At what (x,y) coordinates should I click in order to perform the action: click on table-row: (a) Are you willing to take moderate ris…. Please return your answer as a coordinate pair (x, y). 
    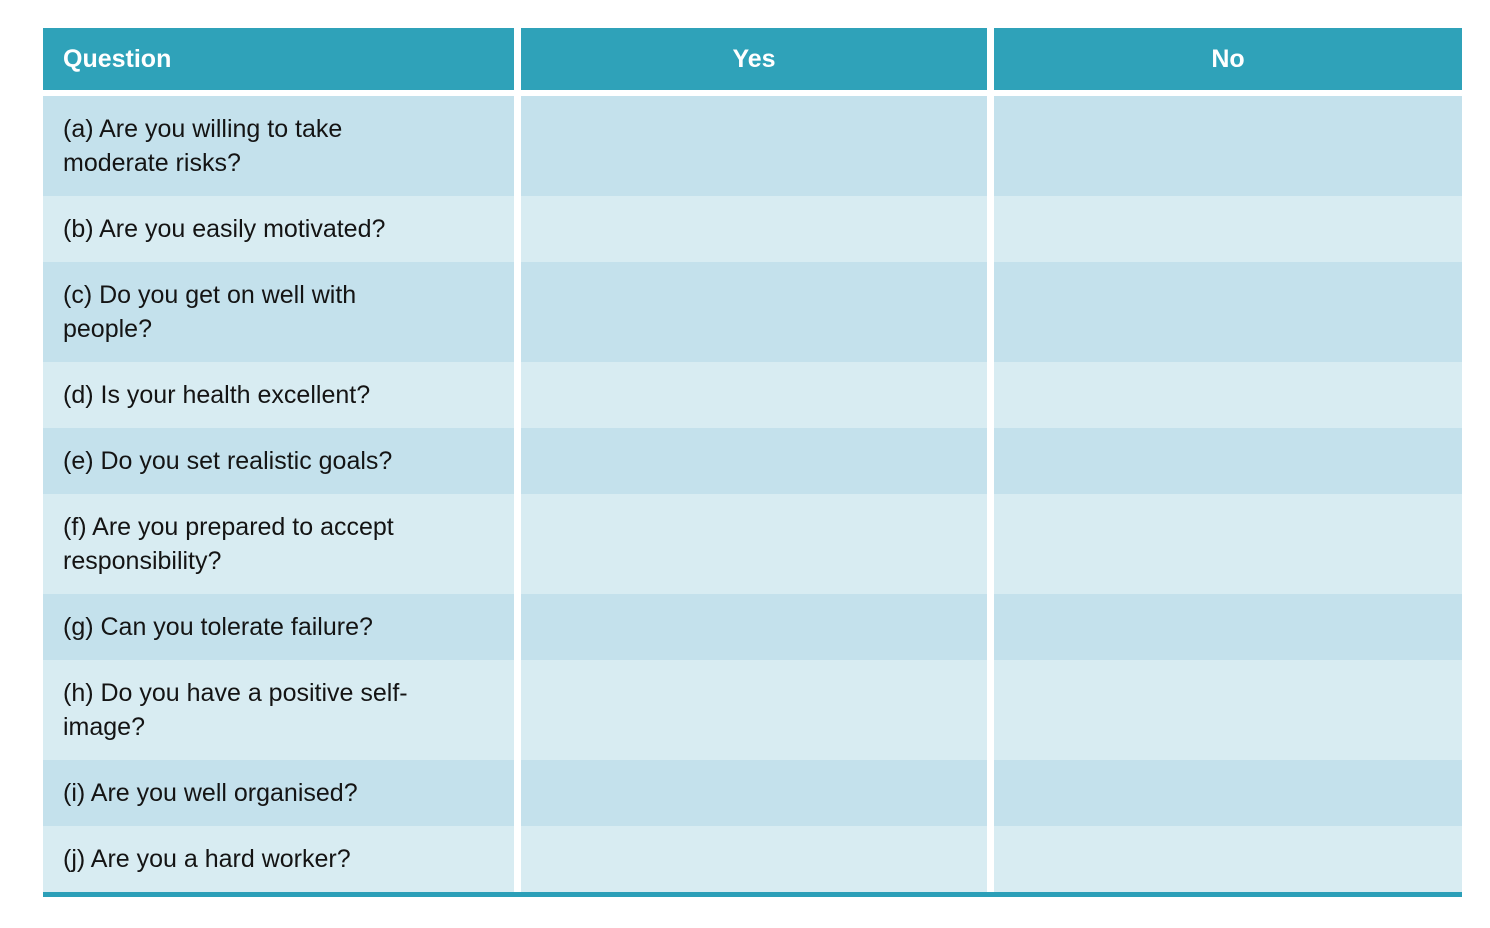
    Looking at the image, I should click on (752, 146).